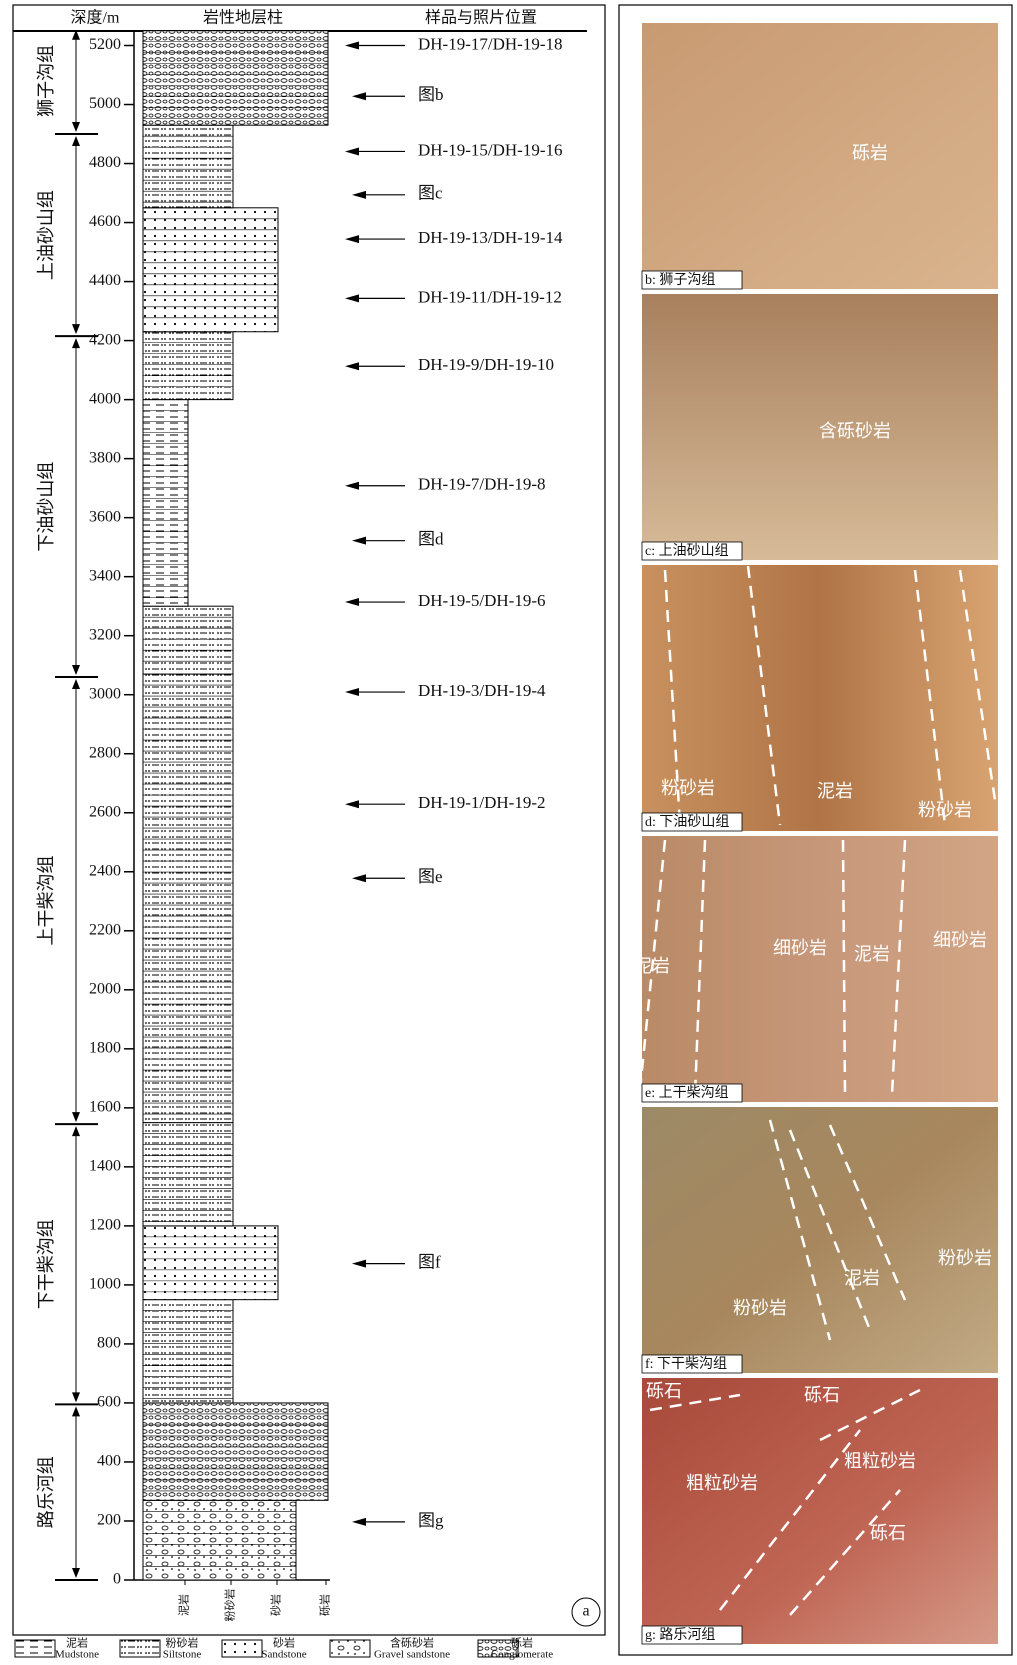 The height and width of the screenshot is (1665, 1017). Describe the element at coordinates (105, 1284) in the screenshot. I see `depth-tick-label: 1000` at that location.